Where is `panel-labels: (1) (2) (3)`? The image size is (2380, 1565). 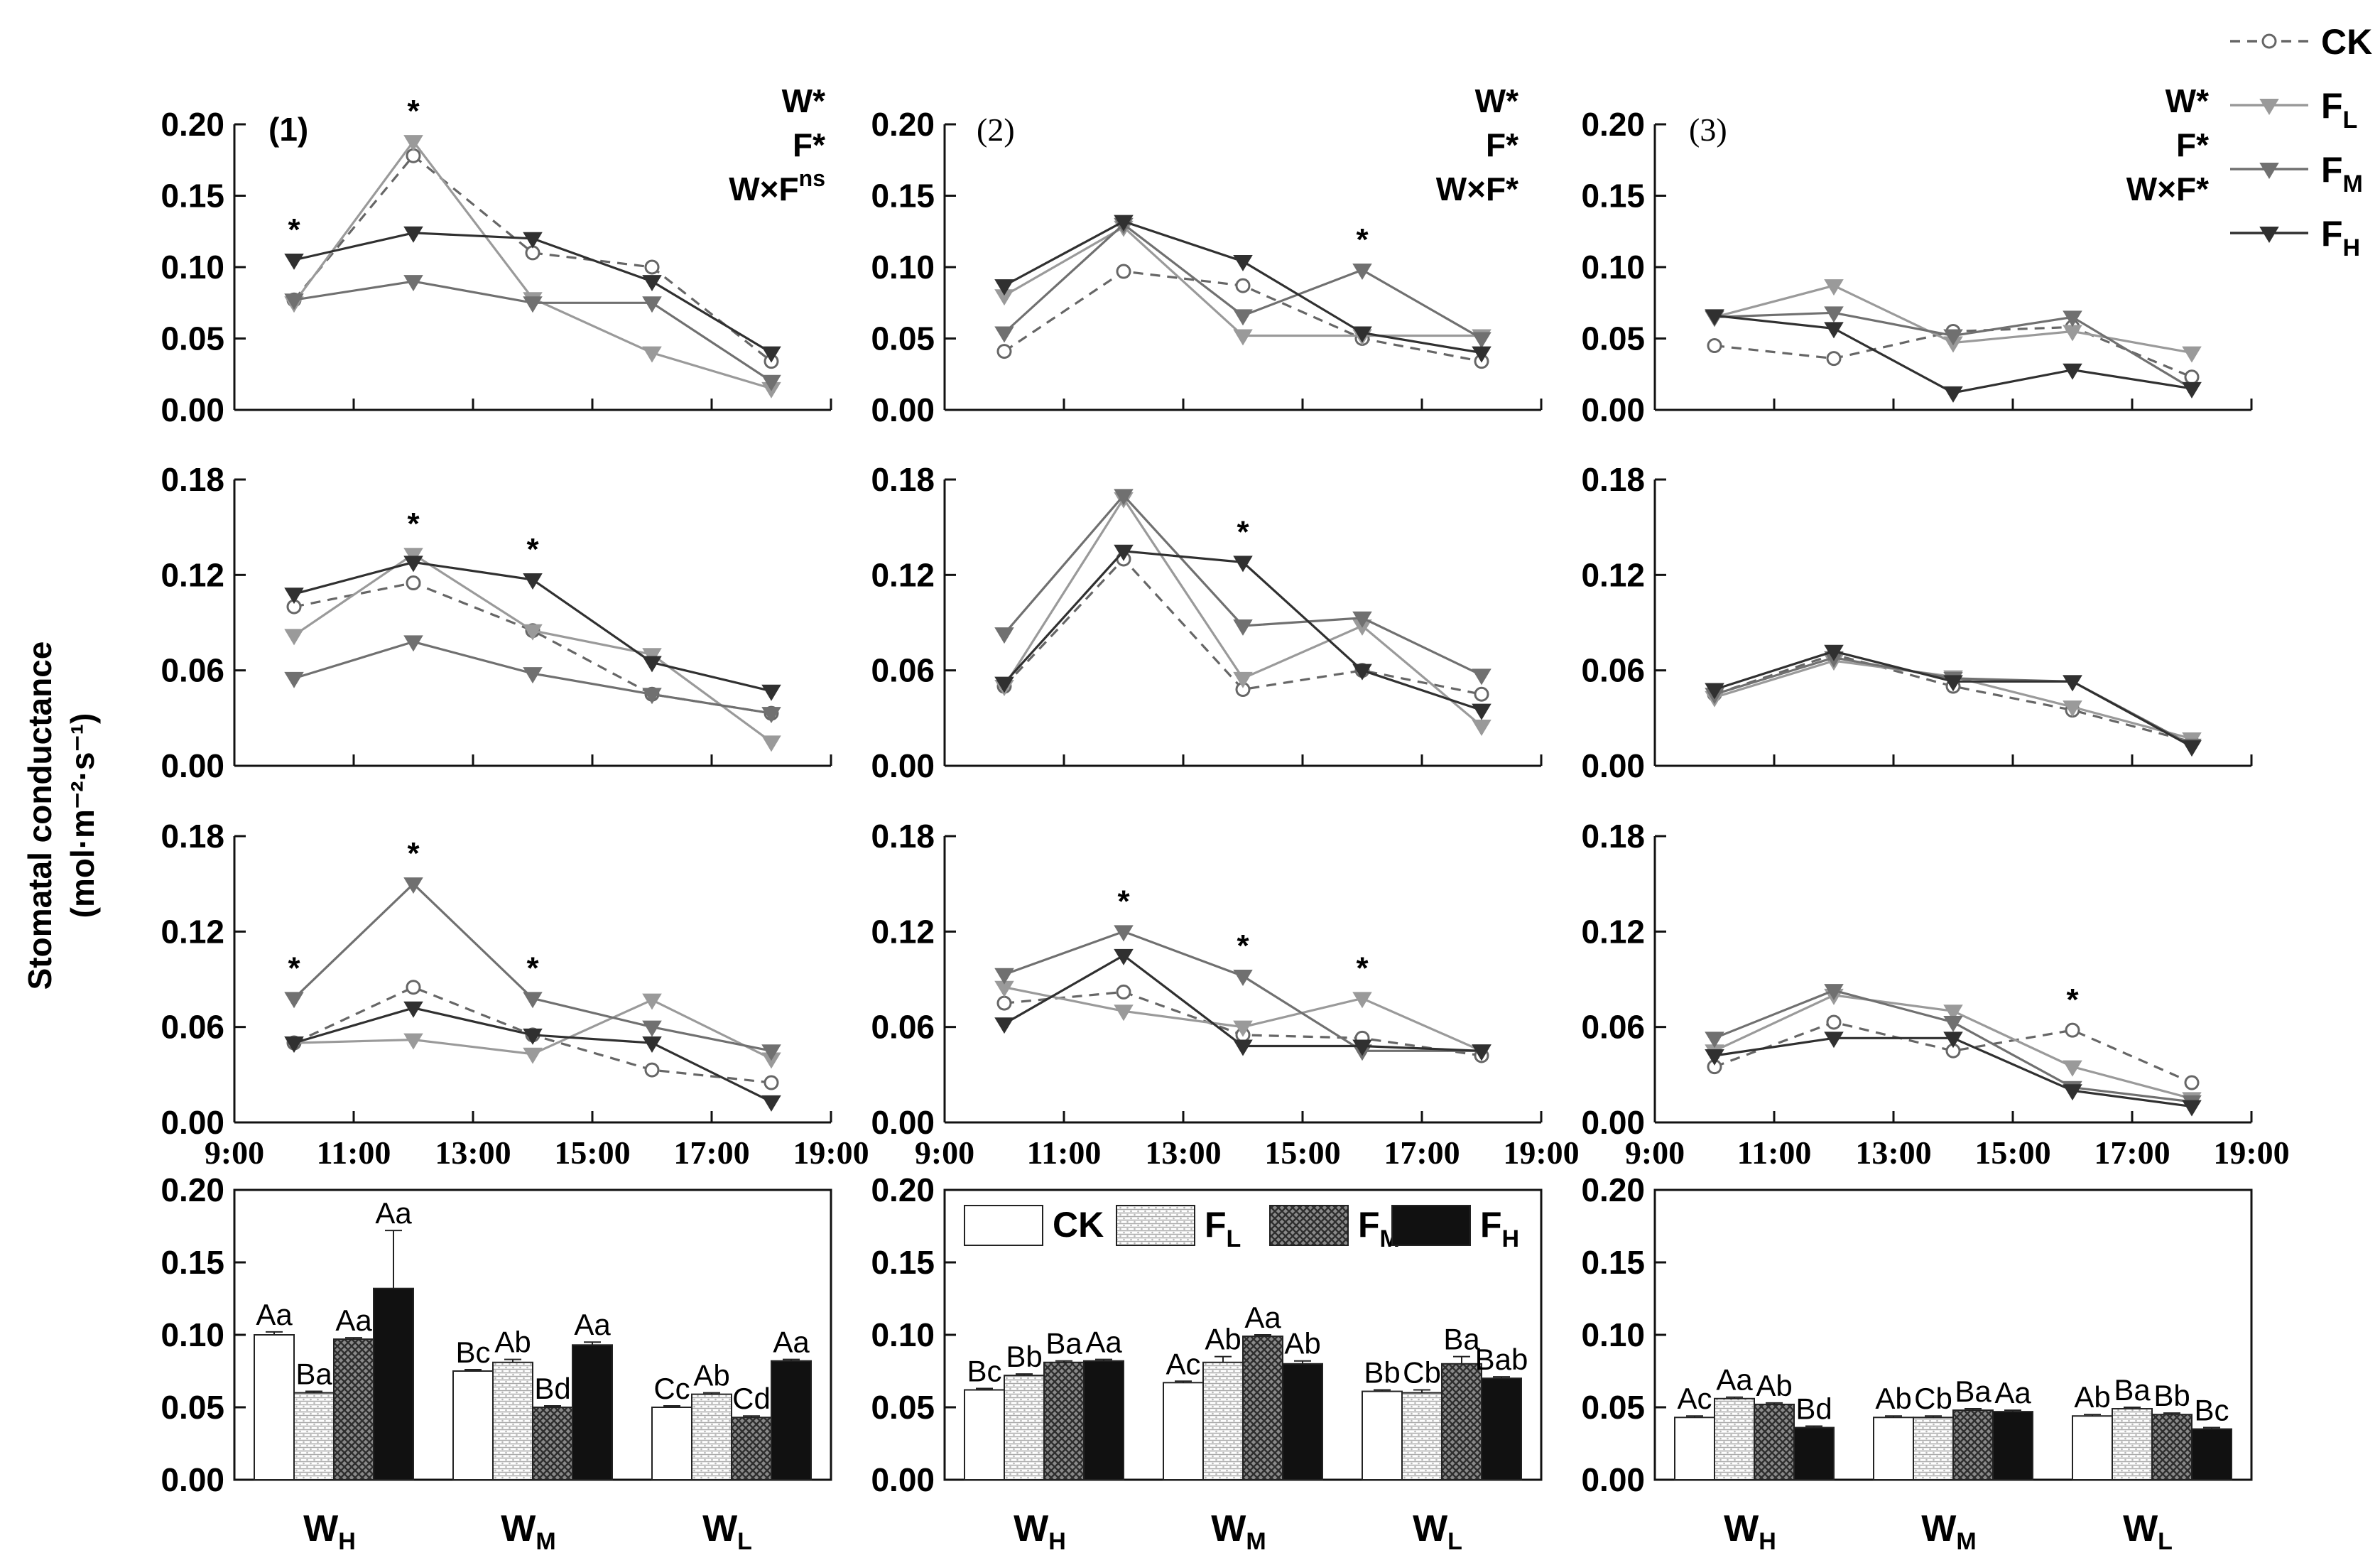 panel-labels: (1) (2) (3) is located at coordinates (998, 129).